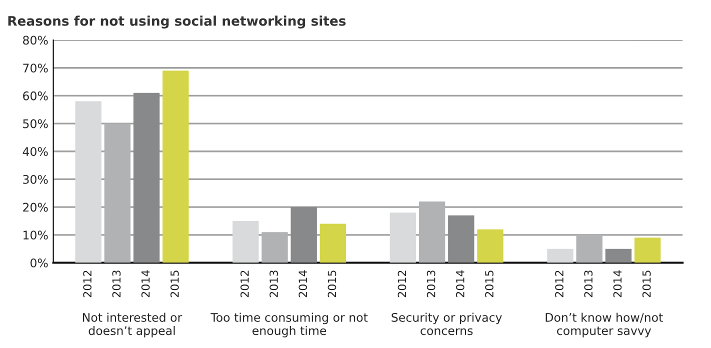 The width and height of the screenshot is (711, 348). What do you see at coordinates (35, 207) in the screenshot?
I see `y-tick-label: 20%` at bounding box center [35, 207].